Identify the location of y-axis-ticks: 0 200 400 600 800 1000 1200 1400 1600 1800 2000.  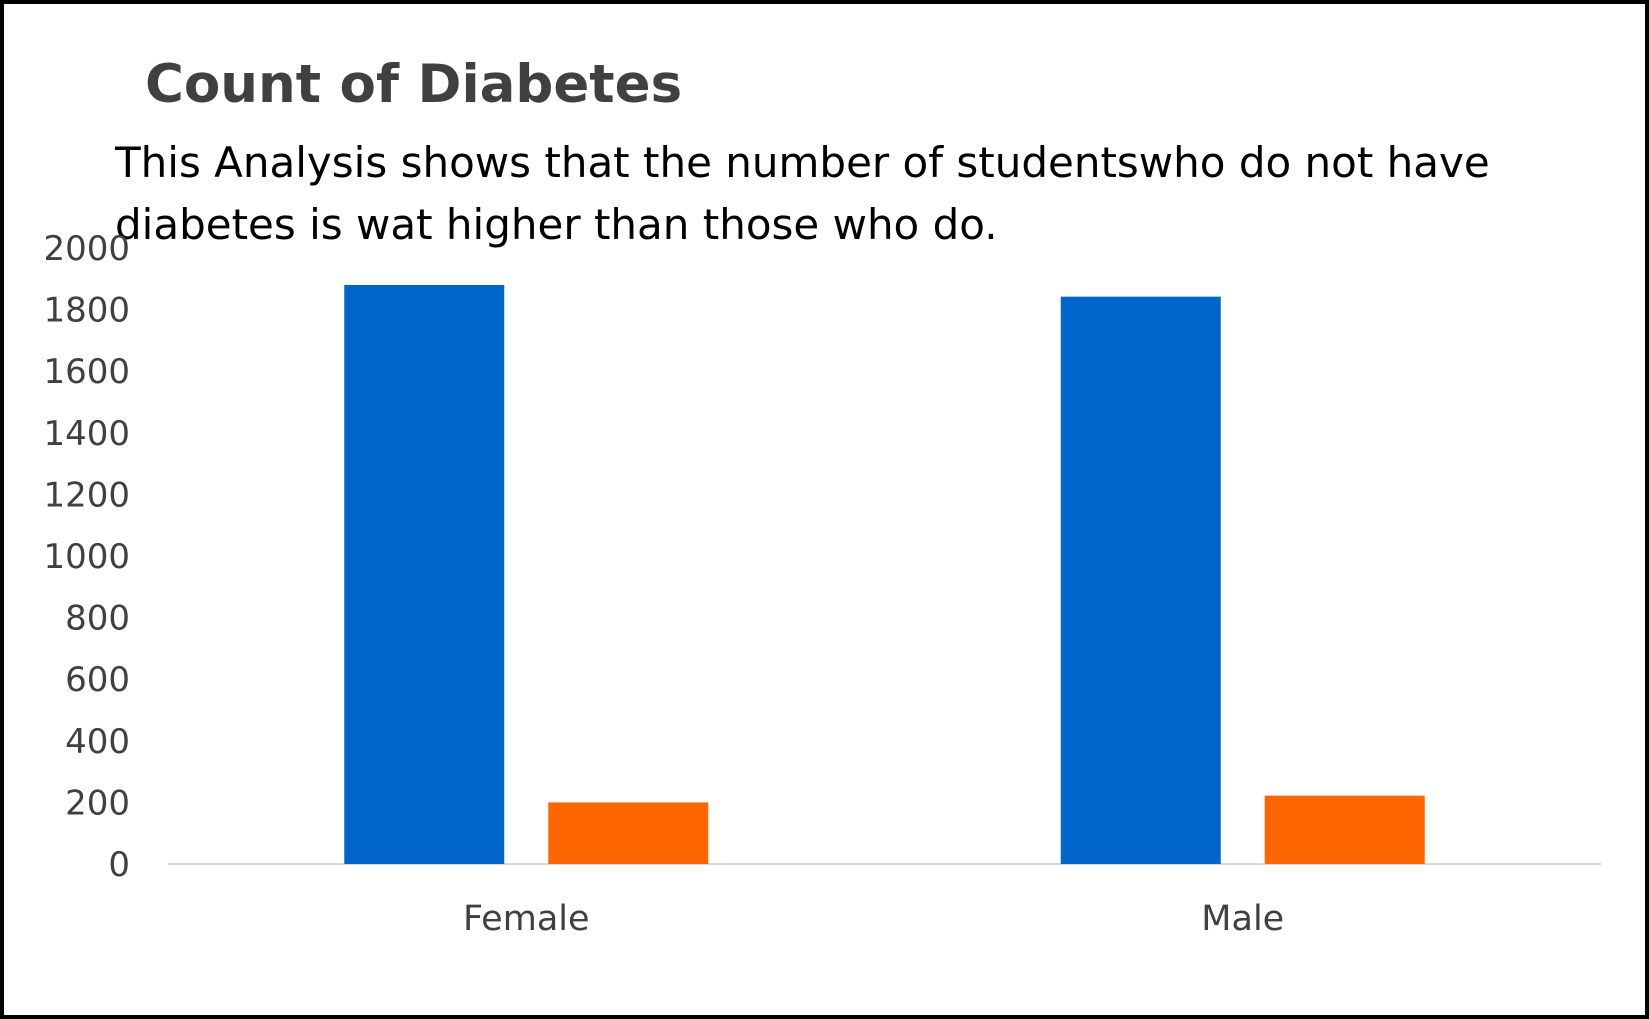
(86, 557).